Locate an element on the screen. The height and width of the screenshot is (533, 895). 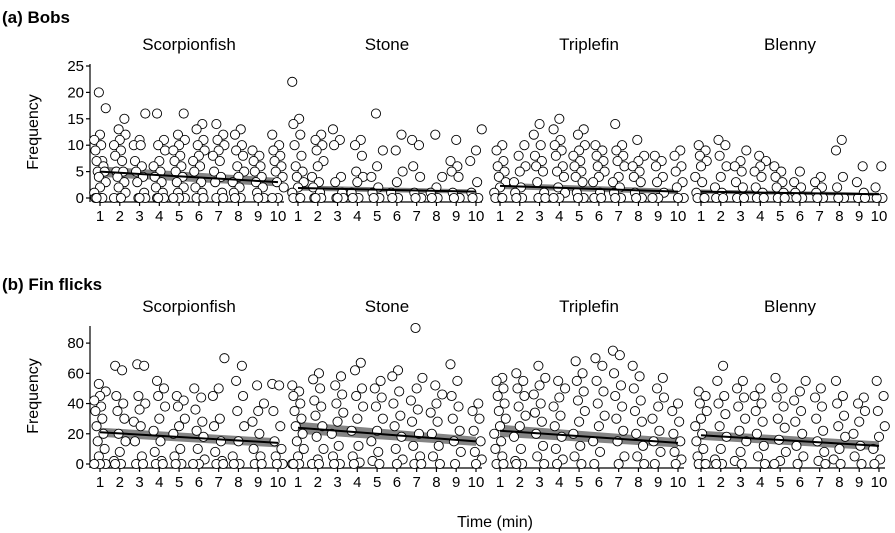
y-axis-title--a-bobs: Frequency is located at coordinates (33, 132).